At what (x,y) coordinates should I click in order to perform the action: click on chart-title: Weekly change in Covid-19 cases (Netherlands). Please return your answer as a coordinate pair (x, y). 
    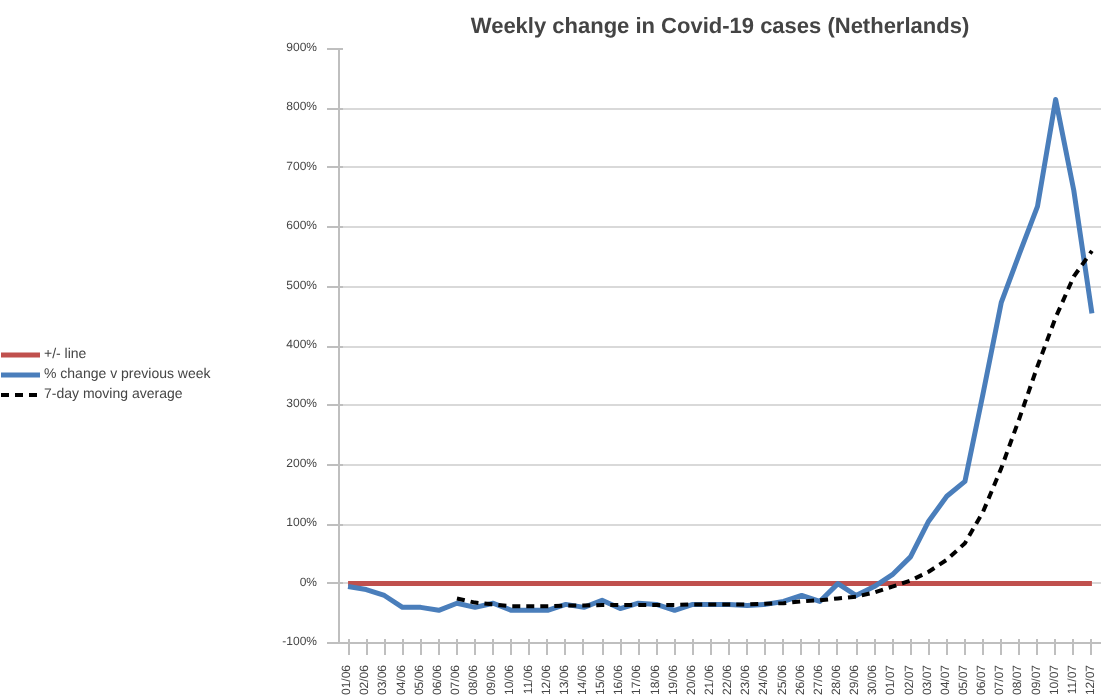
    Looking at the image, I should click on (720, 27).